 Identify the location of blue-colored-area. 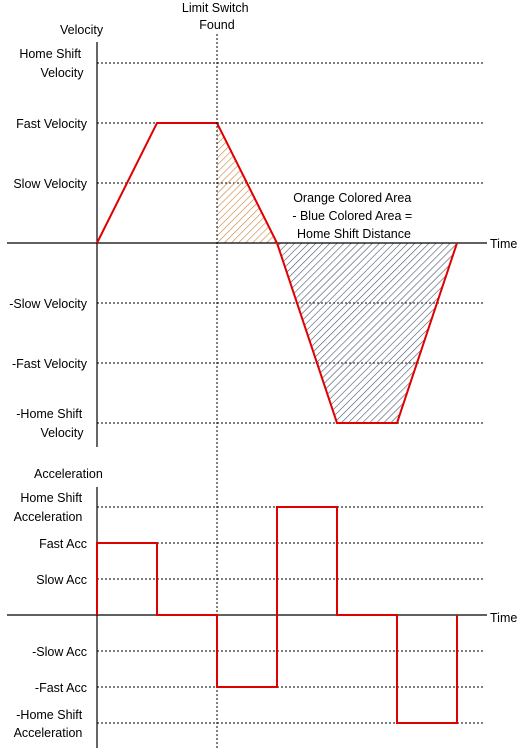
(367, 333).